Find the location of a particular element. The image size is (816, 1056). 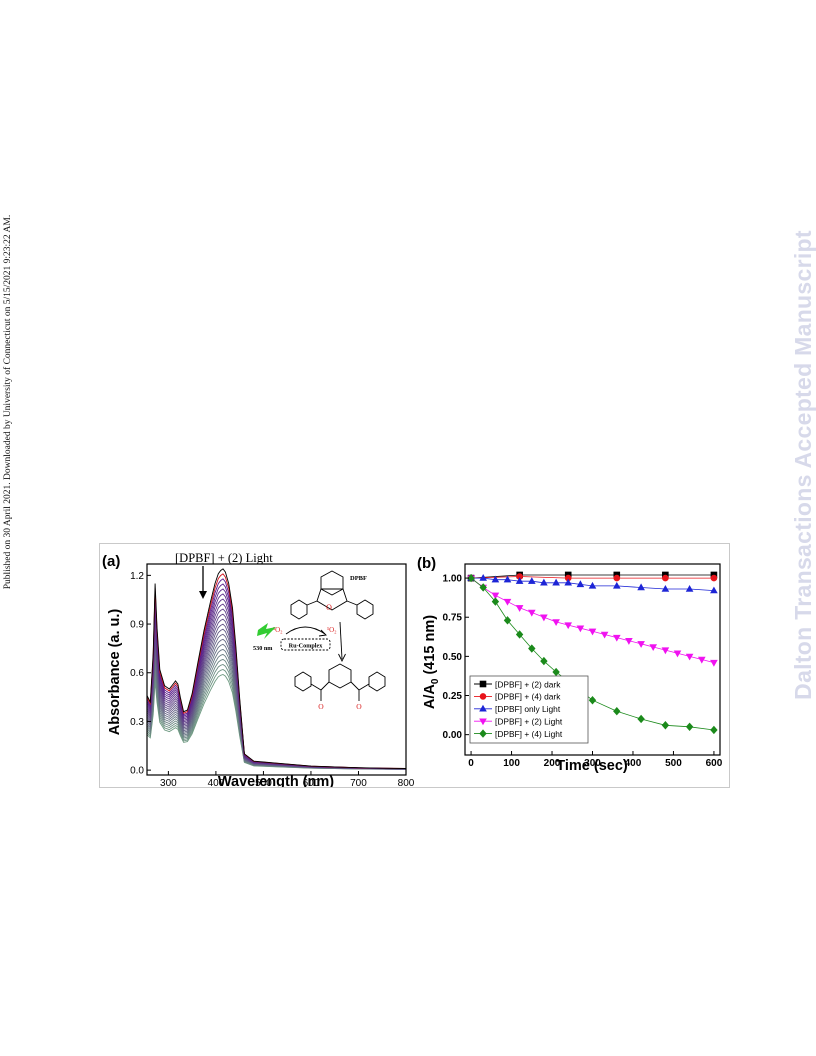

dpbf-phenyl-right-icon is located at coordinates (365, 609).